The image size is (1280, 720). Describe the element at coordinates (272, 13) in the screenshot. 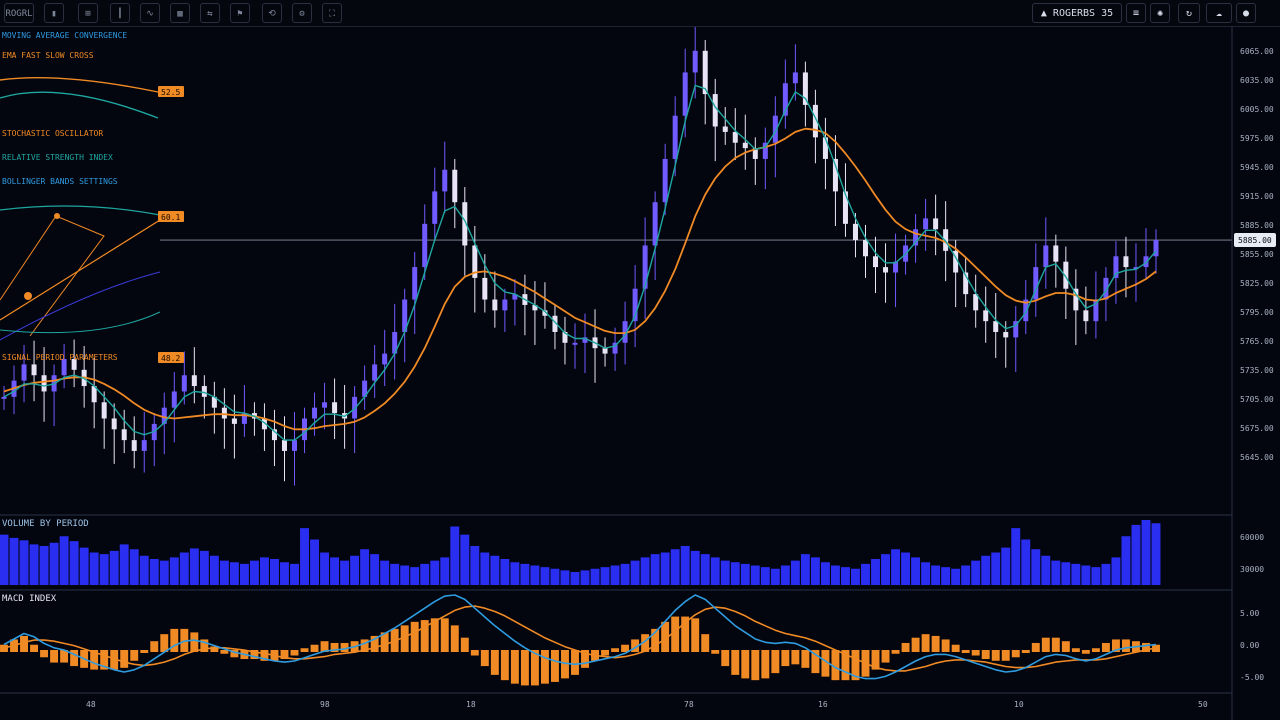

I see `replay-icon: ⟲` at that location.